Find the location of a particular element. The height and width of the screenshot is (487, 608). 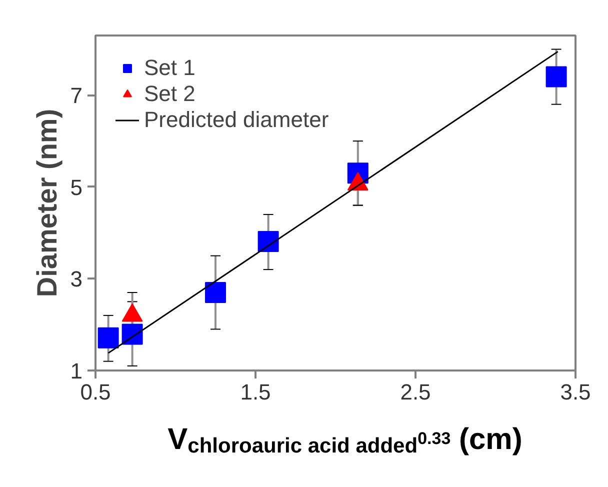

y-tick-label: 3 is located at coordinates (76, 279).